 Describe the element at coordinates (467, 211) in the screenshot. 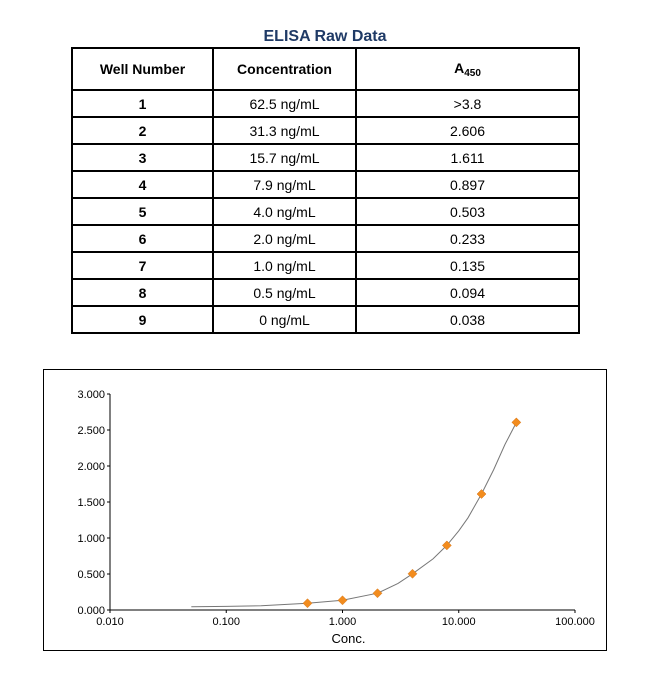

I see `cell-absorbance: 0.503` at that location.